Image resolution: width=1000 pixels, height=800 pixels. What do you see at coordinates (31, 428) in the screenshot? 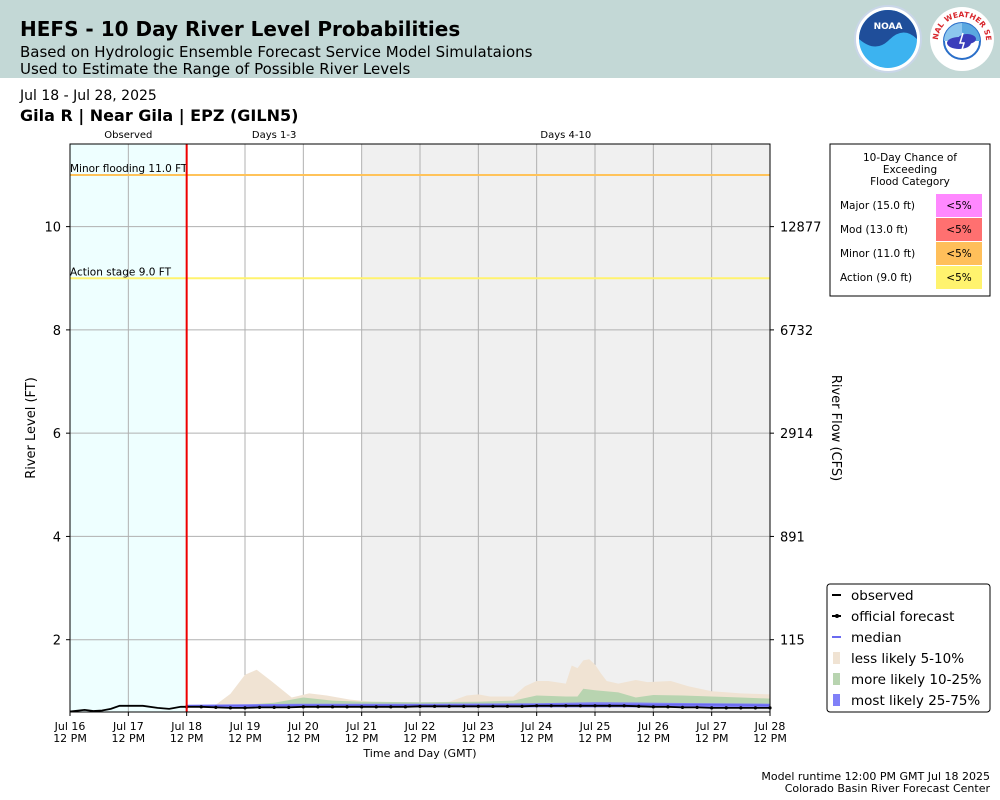
I see `y-axis-label: River Level (FT)` at bounding box center [31, 428].